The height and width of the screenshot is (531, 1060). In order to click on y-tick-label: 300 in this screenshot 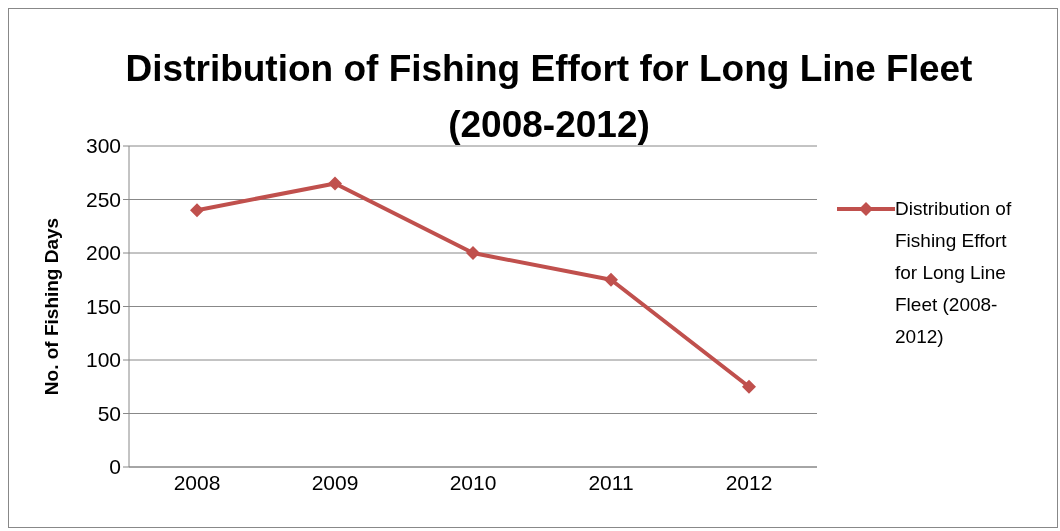, I will do `click(103, 146)`.